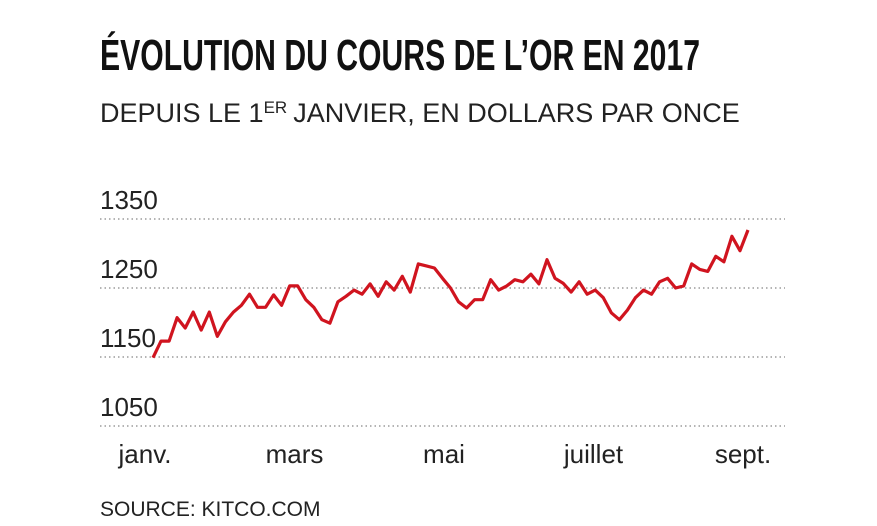 This screenshot has height=526, width=877. What do you see at coordinates (276, 107) in the screenshot?
I see `subtitle-sup: ER` at bounding box center [276, 107].